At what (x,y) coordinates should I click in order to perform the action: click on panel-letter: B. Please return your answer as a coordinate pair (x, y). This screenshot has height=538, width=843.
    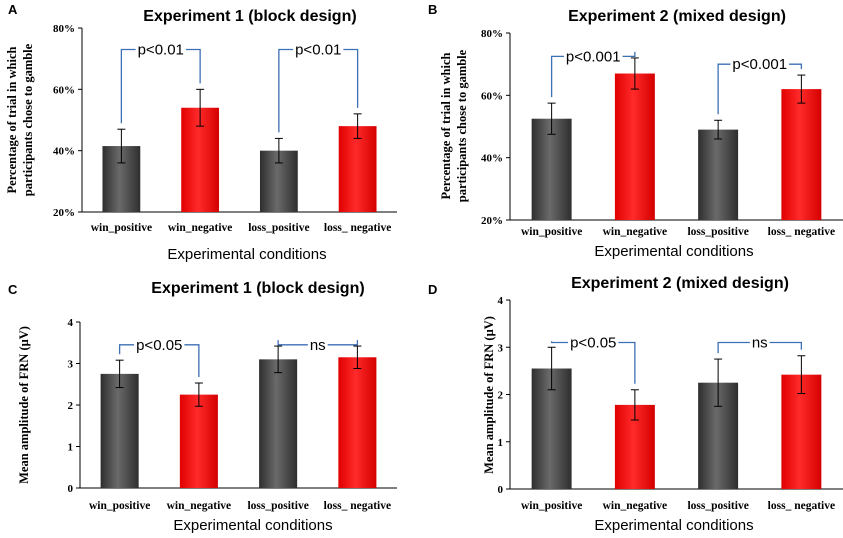
    Looking at the image, I should click on (432, 9).